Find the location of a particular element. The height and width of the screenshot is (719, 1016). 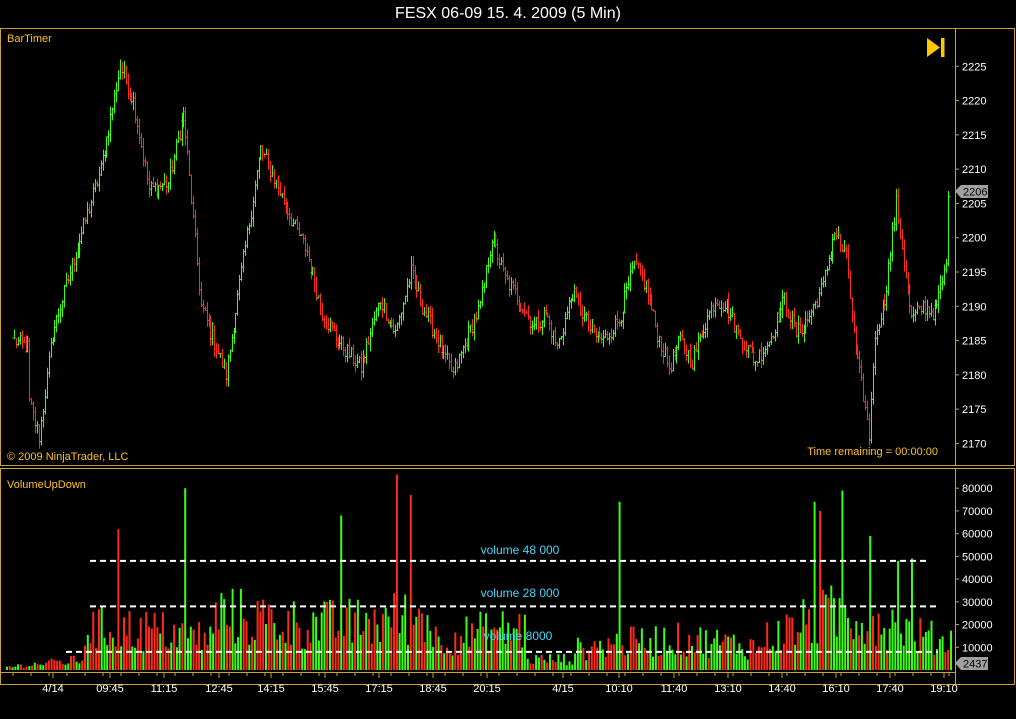

current-price-label: 2206 is located at coordinates (975, 193).